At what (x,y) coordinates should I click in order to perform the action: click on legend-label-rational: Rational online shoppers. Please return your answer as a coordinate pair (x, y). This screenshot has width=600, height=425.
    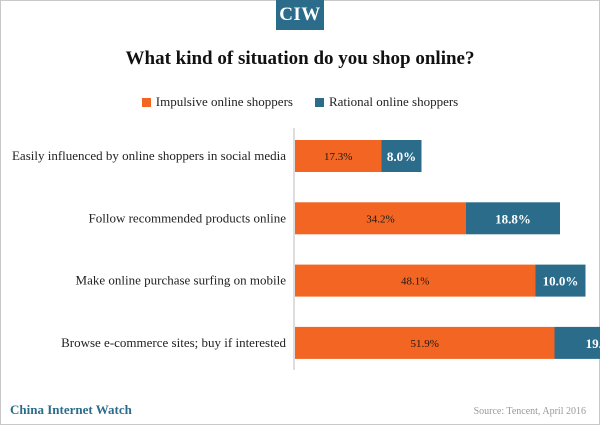
    Looking at the image, I should click on (393, 101).